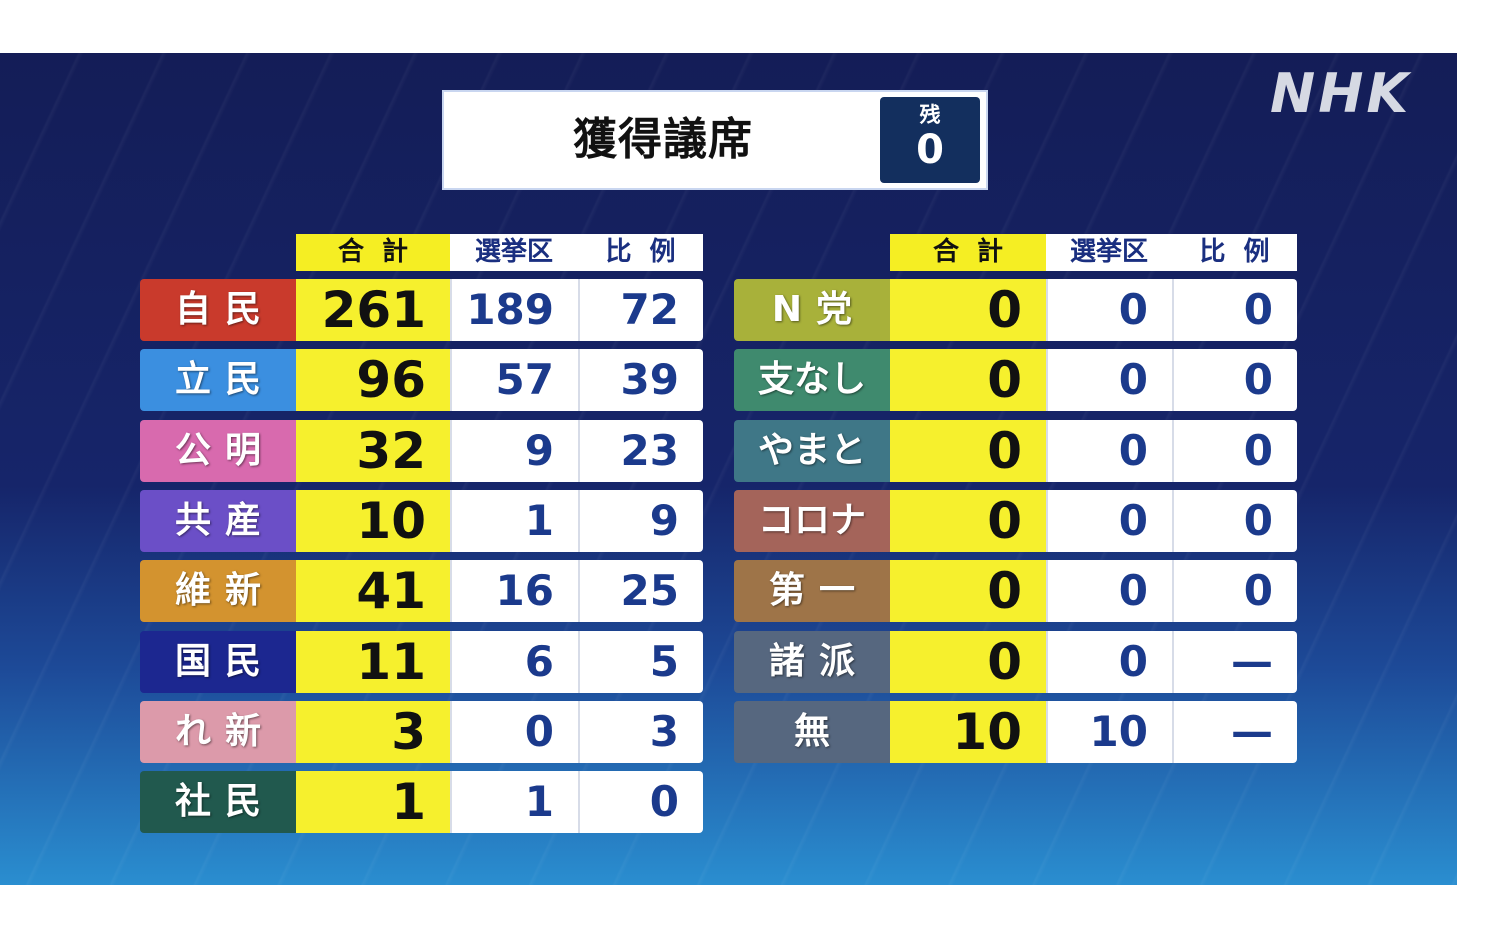  I want to click on table-row: 諸派 0 0—, so click(1015, 661).